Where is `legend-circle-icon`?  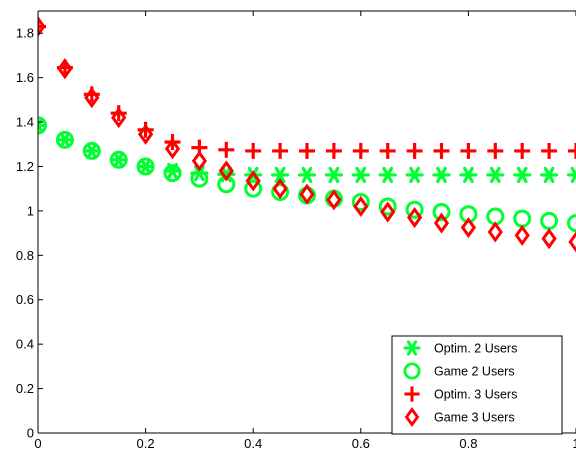 legend-circle-icon is located at coordinates (412, 371).